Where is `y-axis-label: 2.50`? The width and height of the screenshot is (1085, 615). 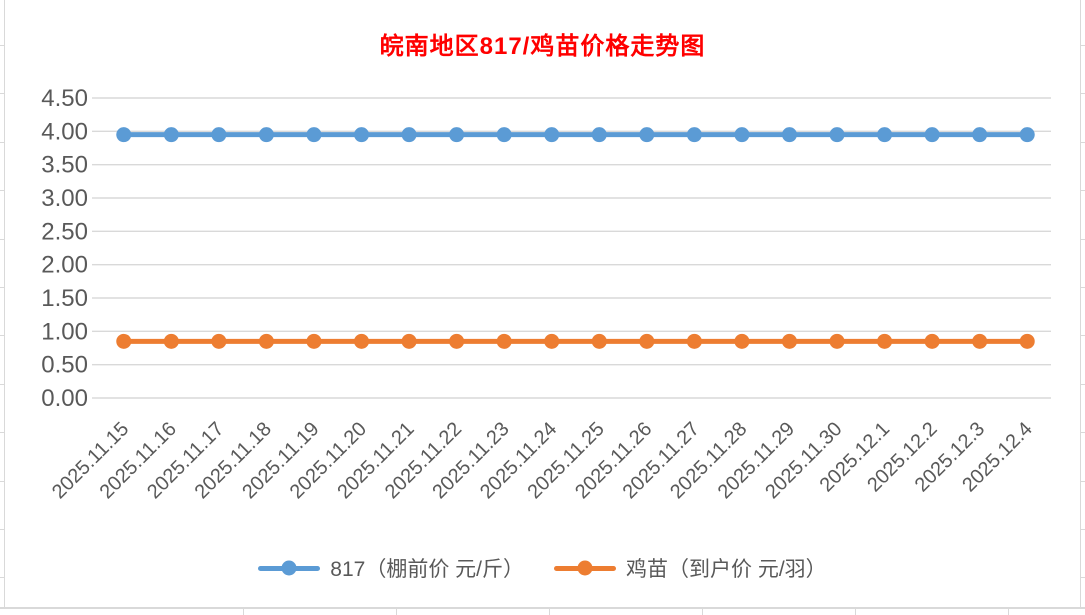
y-axis-label: 2.50 is located at coordinates (64, 231).